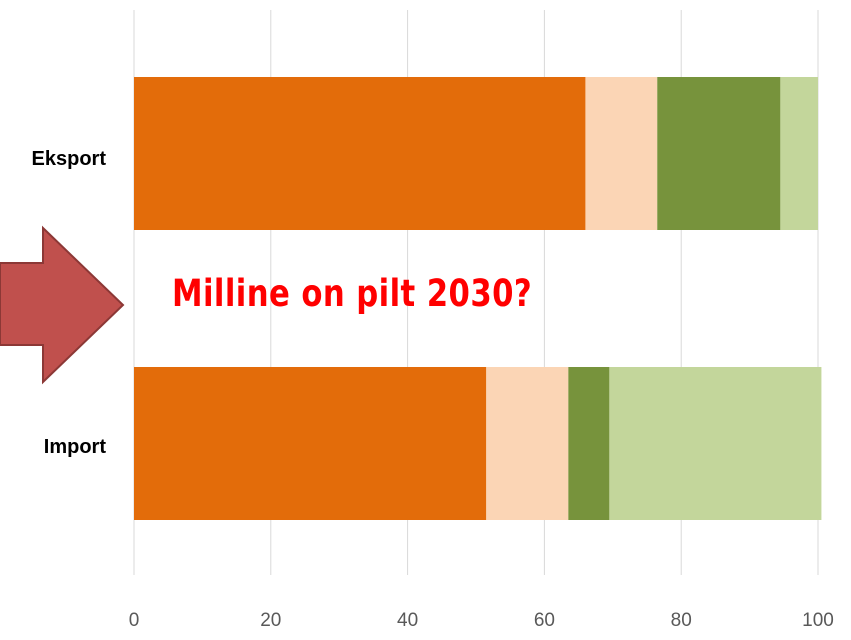 The image size is (851, 640). What do you see at coordinates (481, 620) in the screenshot?
I see `x-tick-labels: 0 20 40 60 80 100` at bounding box center [481, 620].